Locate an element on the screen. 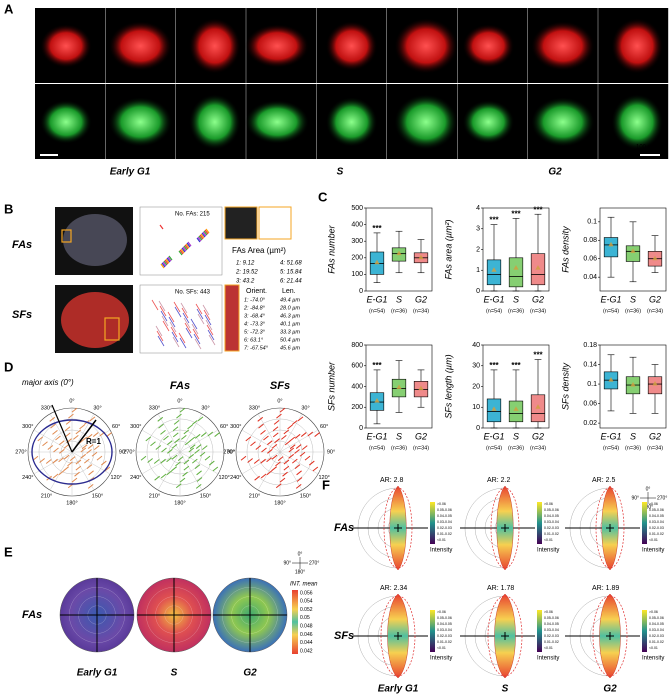 This screenshot has height=698, width=669. area-value: 4: 51.68 is located at coordinates (291, 264).